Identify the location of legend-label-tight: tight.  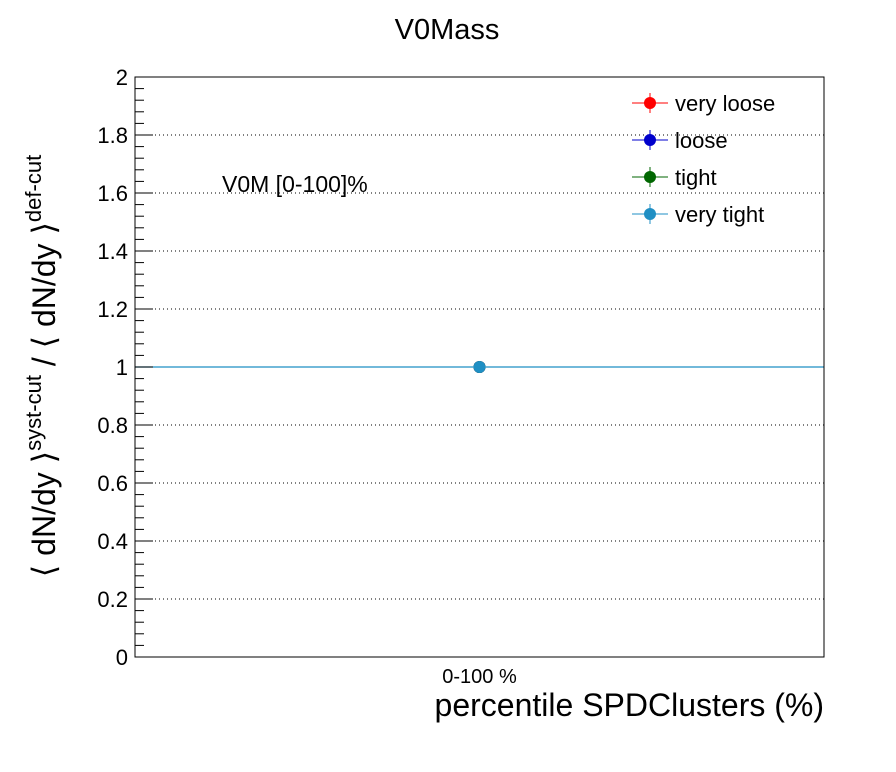
(696, 177).